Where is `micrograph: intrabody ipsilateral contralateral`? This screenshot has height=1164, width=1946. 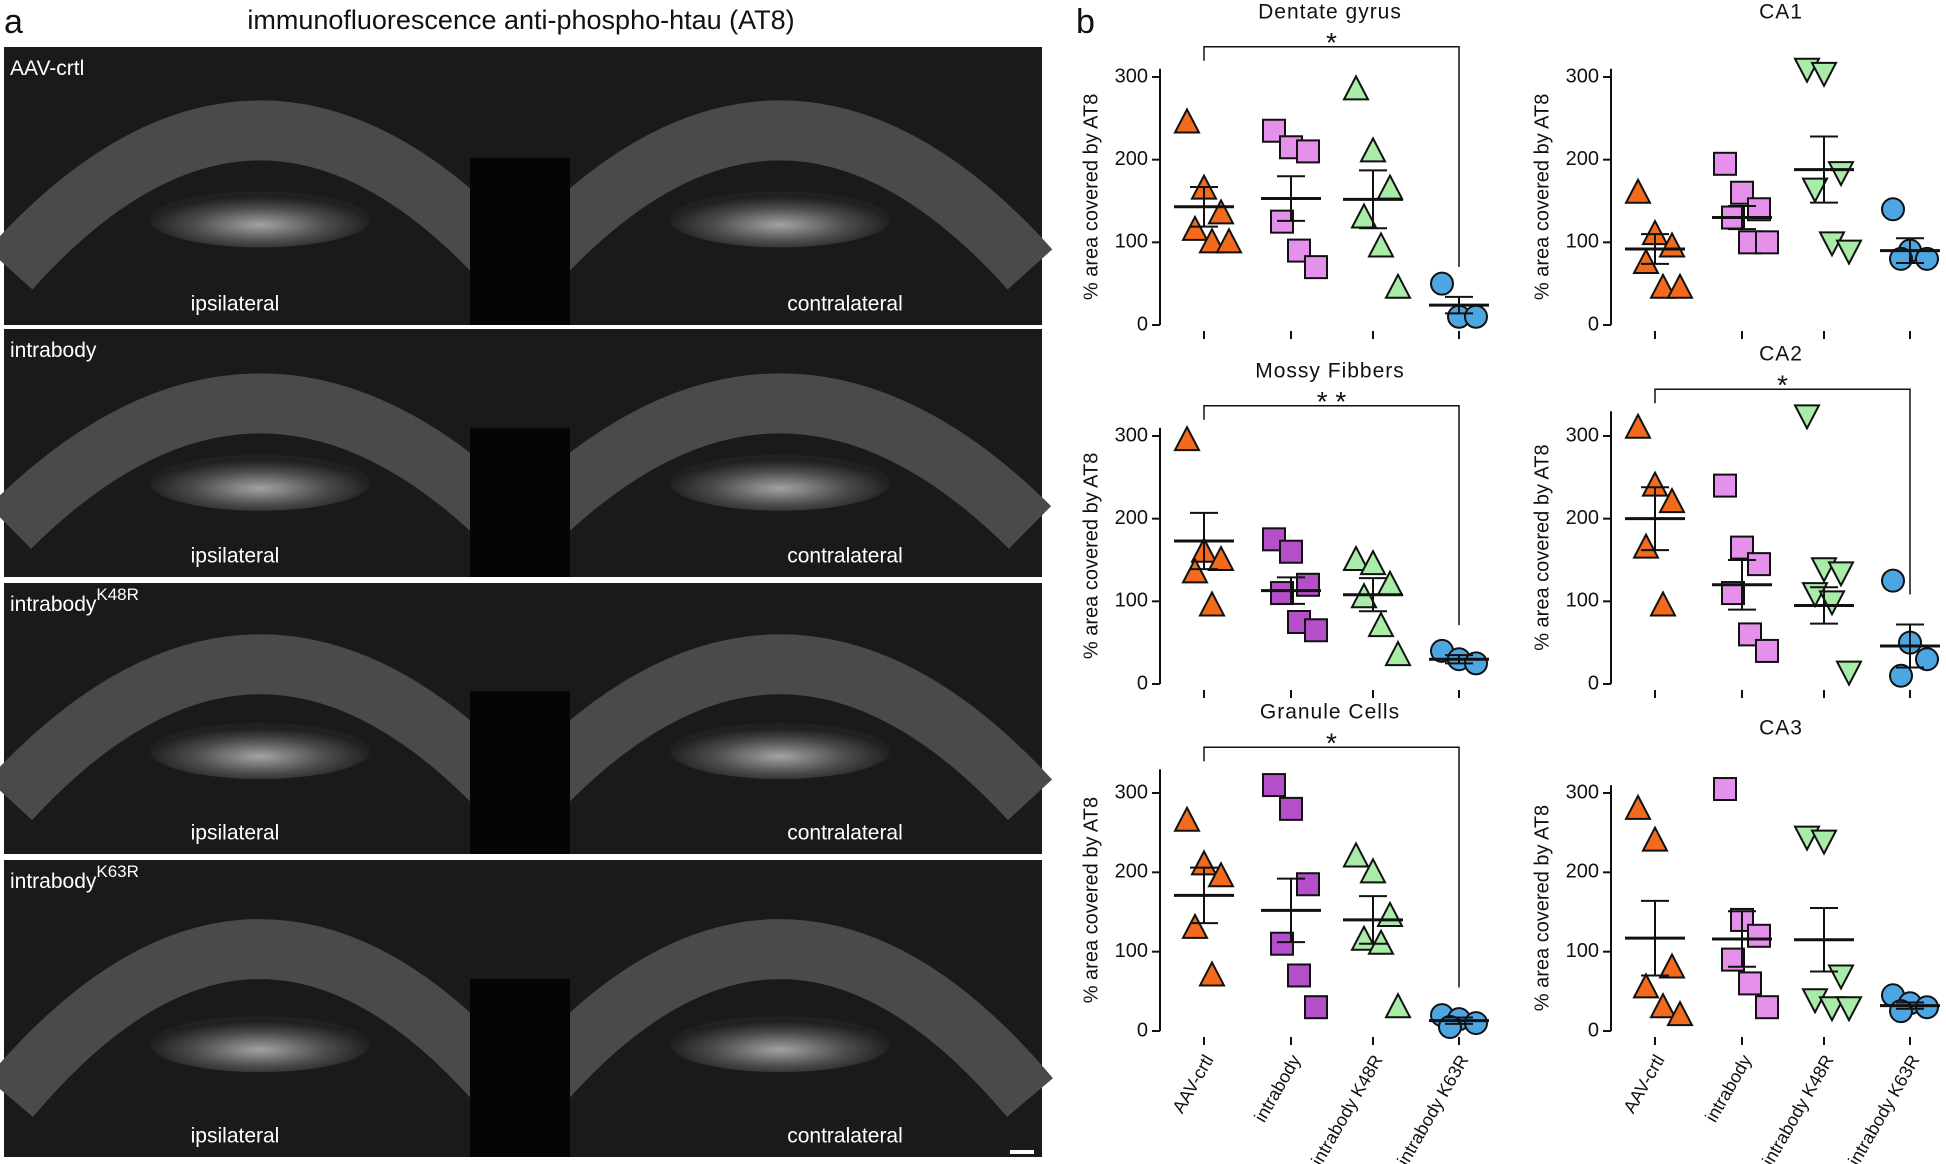 micrograph: intrabody ipsilateral contralateral is located at coordinates (526, 453).